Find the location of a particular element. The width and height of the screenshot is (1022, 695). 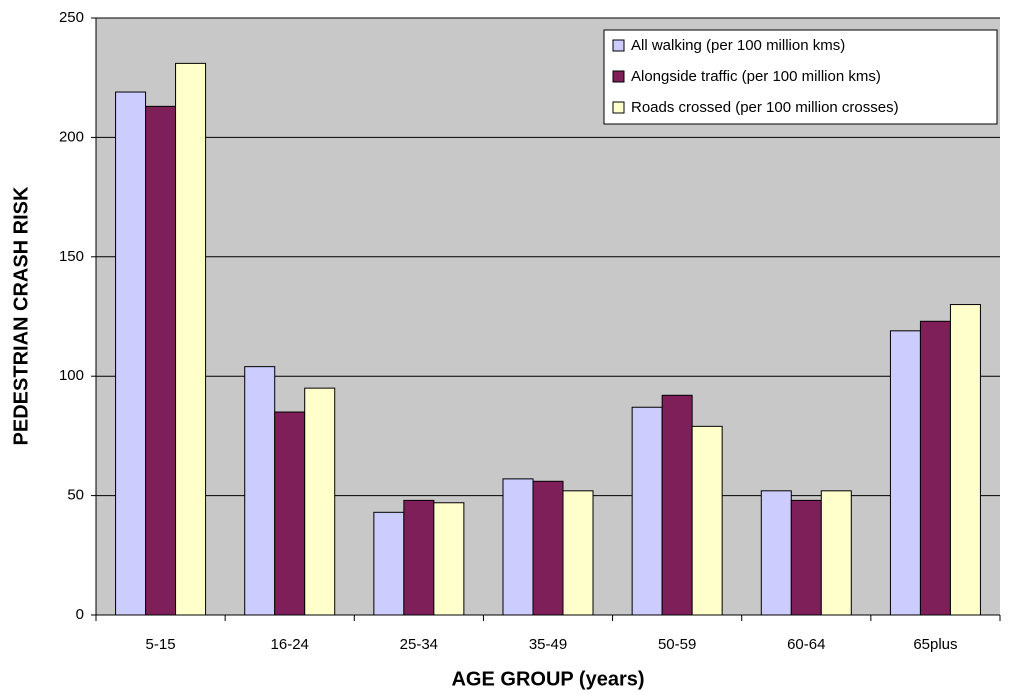

y-tick-label: 0 is located at coordinates (80, 614).